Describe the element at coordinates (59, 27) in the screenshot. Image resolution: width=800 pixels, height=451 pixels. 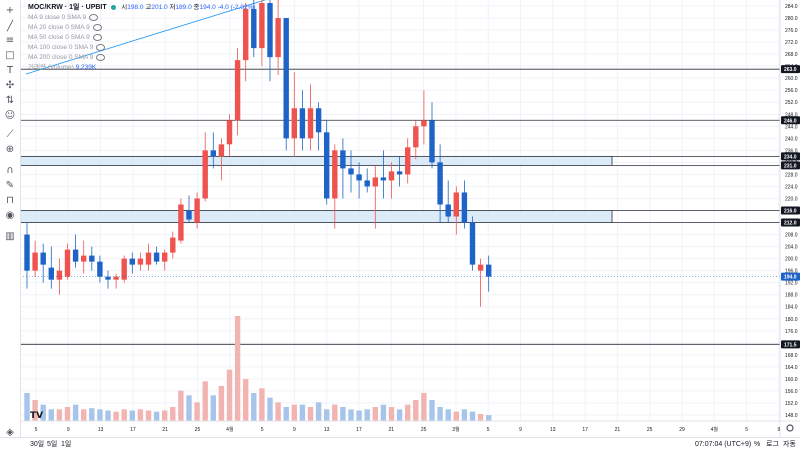
I see `indicator-ma20: MA 20 close 0 SMA 9` at that location.